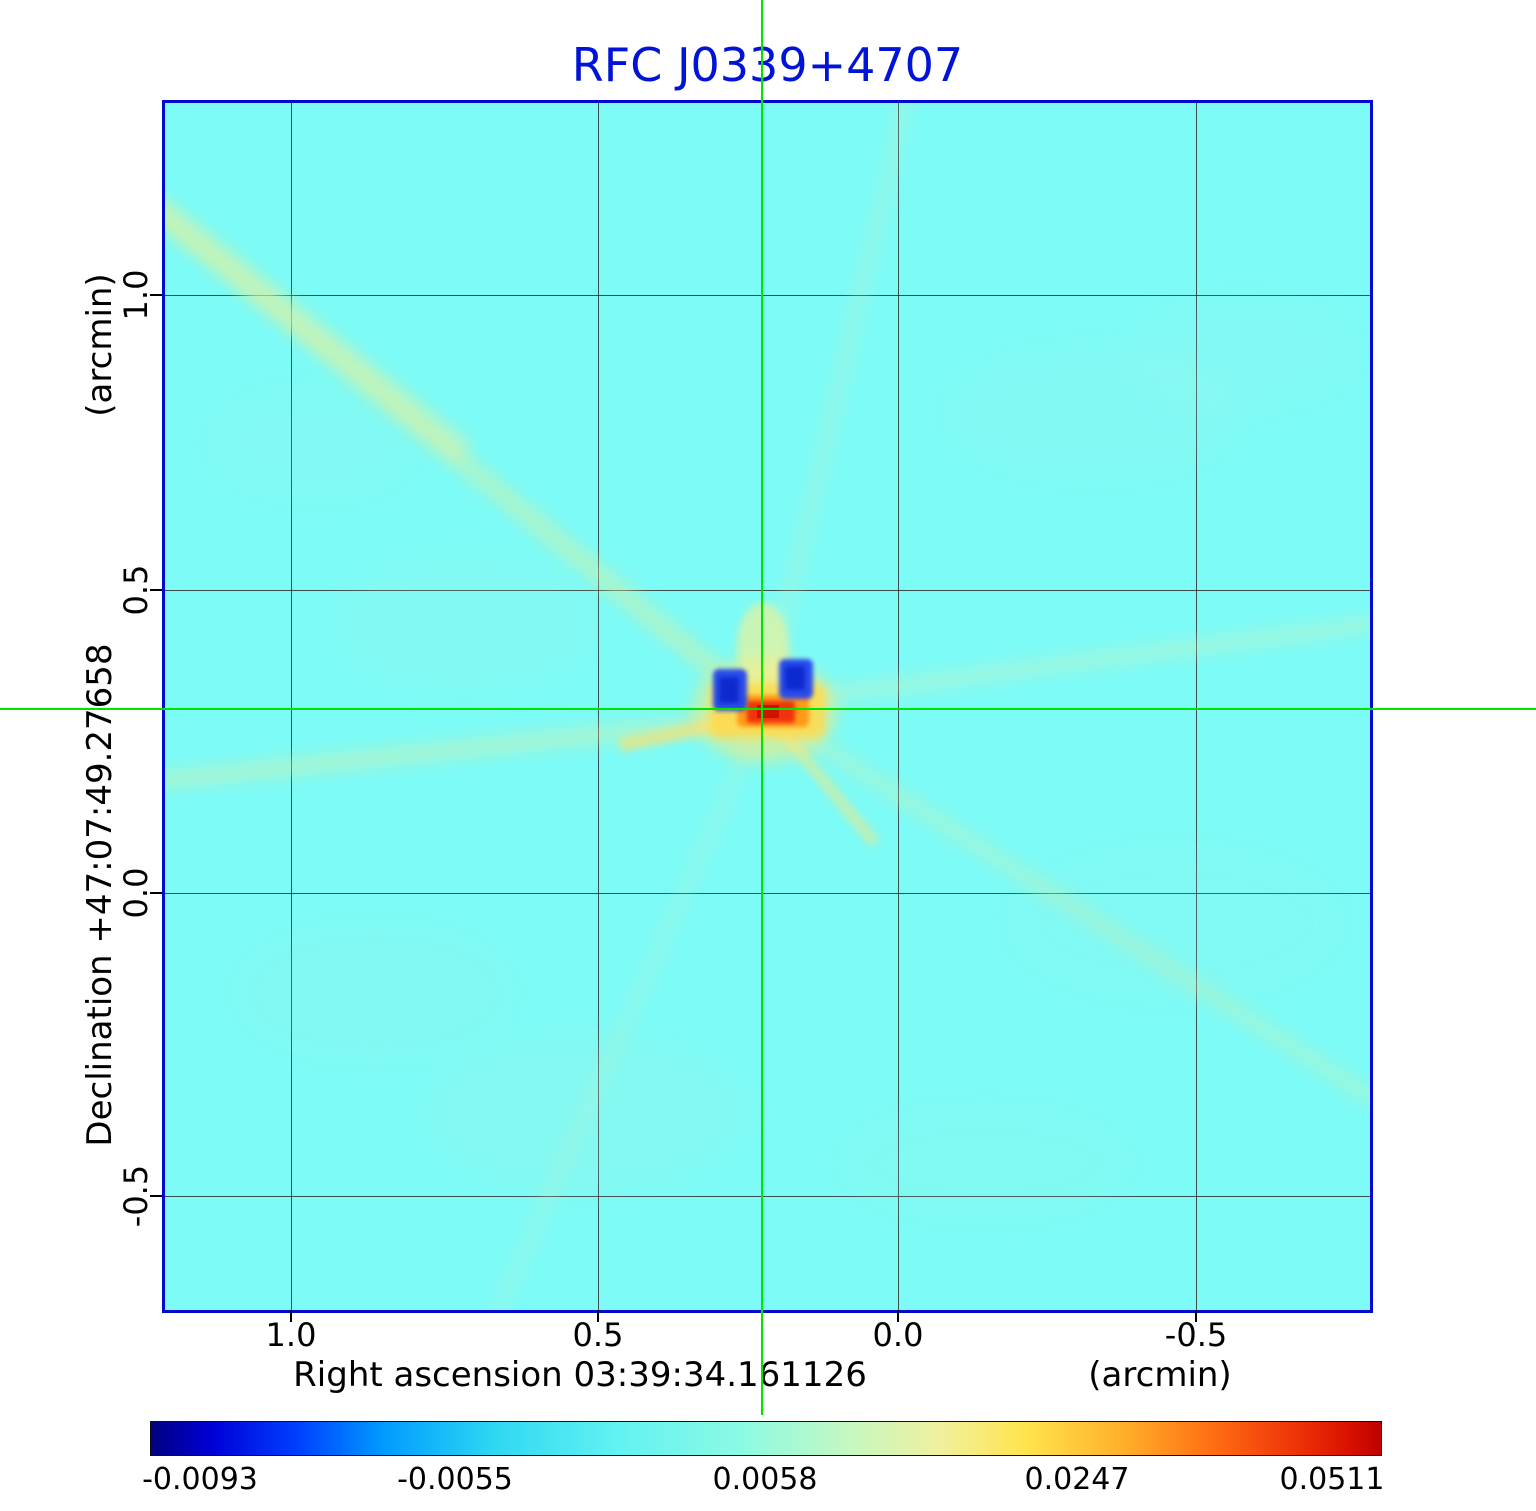  I want to click on y-tick-label: 0.5, so click(136, 590).